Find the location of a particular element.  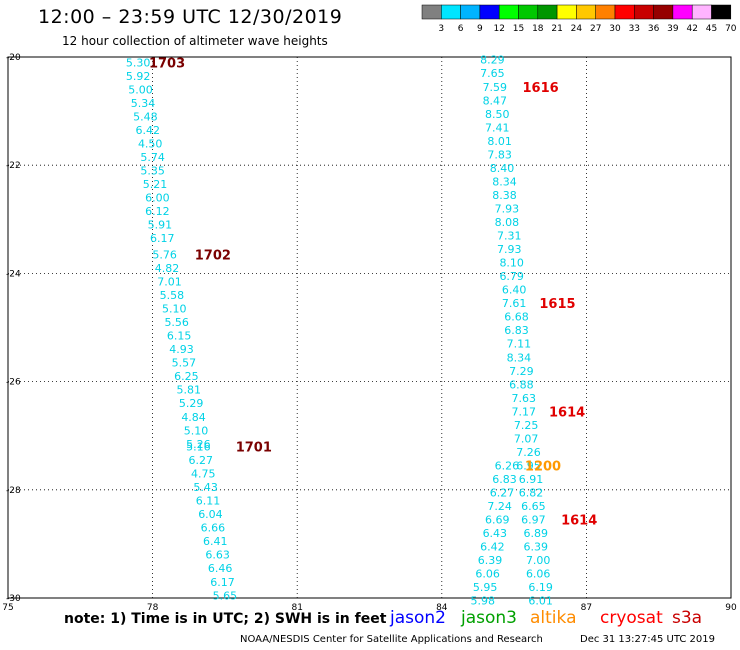

wave-height-label: 6.79 is located at coordinates (511, 276).